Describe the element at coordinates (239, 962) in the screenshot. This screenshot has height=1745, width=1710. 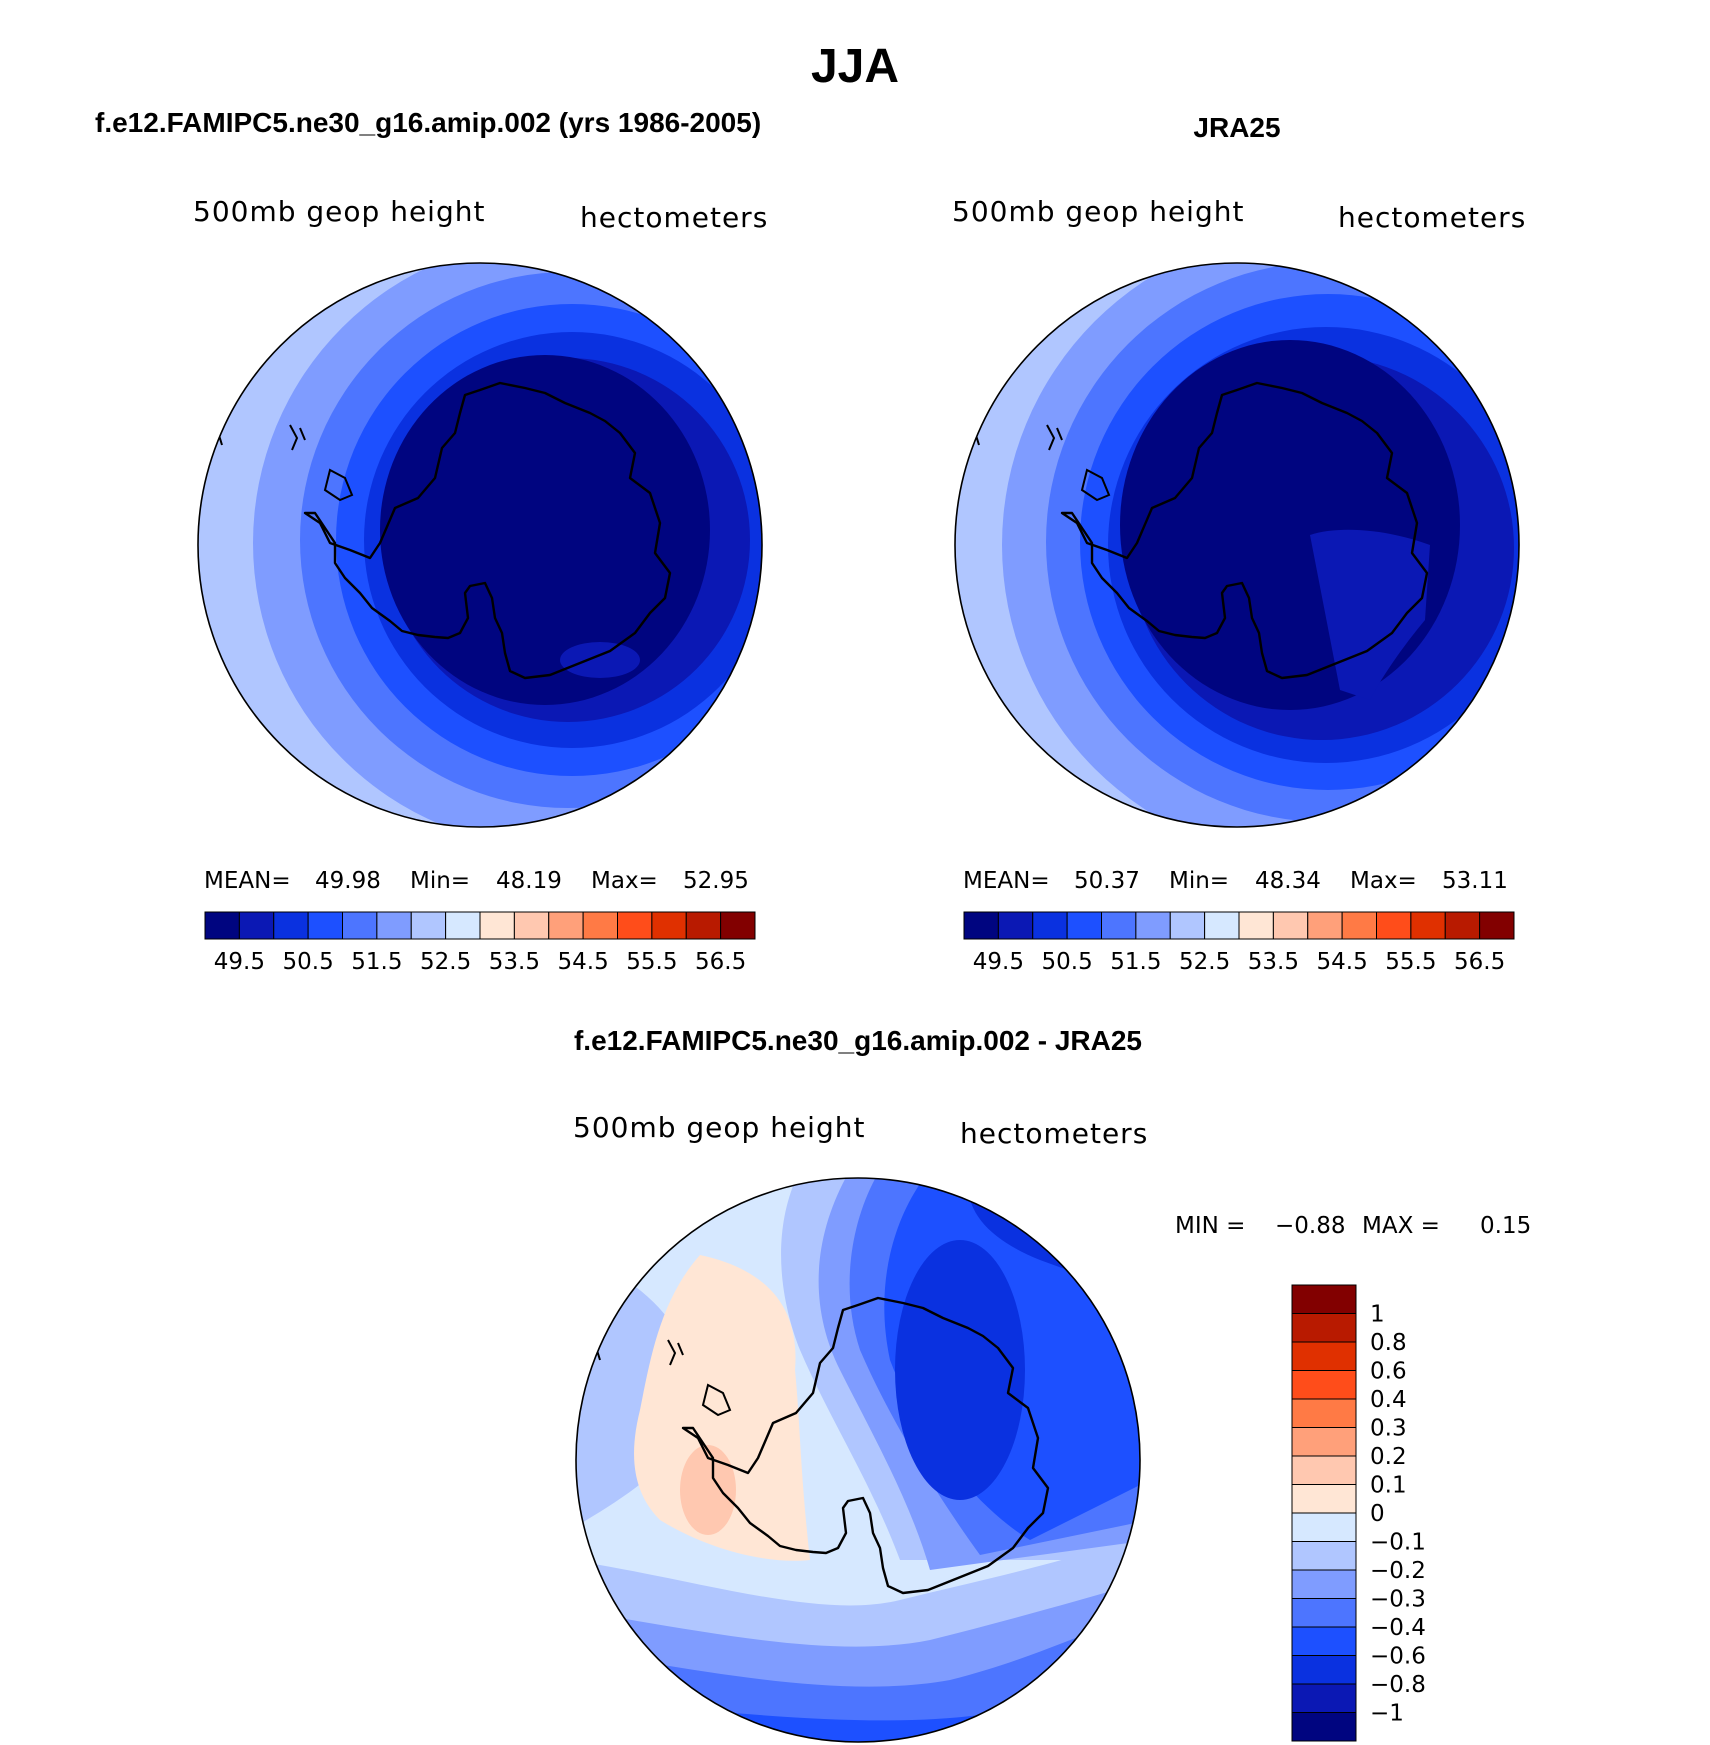
I see `panel-model-colorbar-tick-label: 49.5` at that location.